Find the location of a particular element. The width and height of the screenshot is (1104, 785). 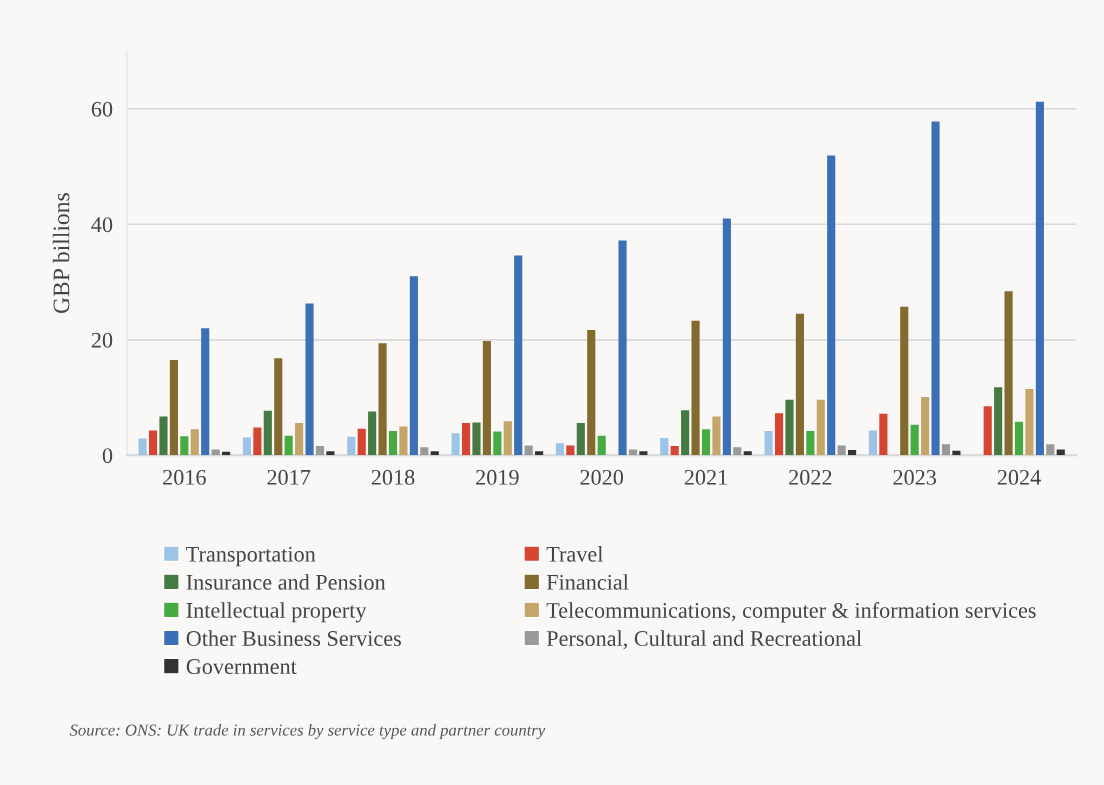

legend-label: Insurance and Pension is located at coordinates (286, 582).